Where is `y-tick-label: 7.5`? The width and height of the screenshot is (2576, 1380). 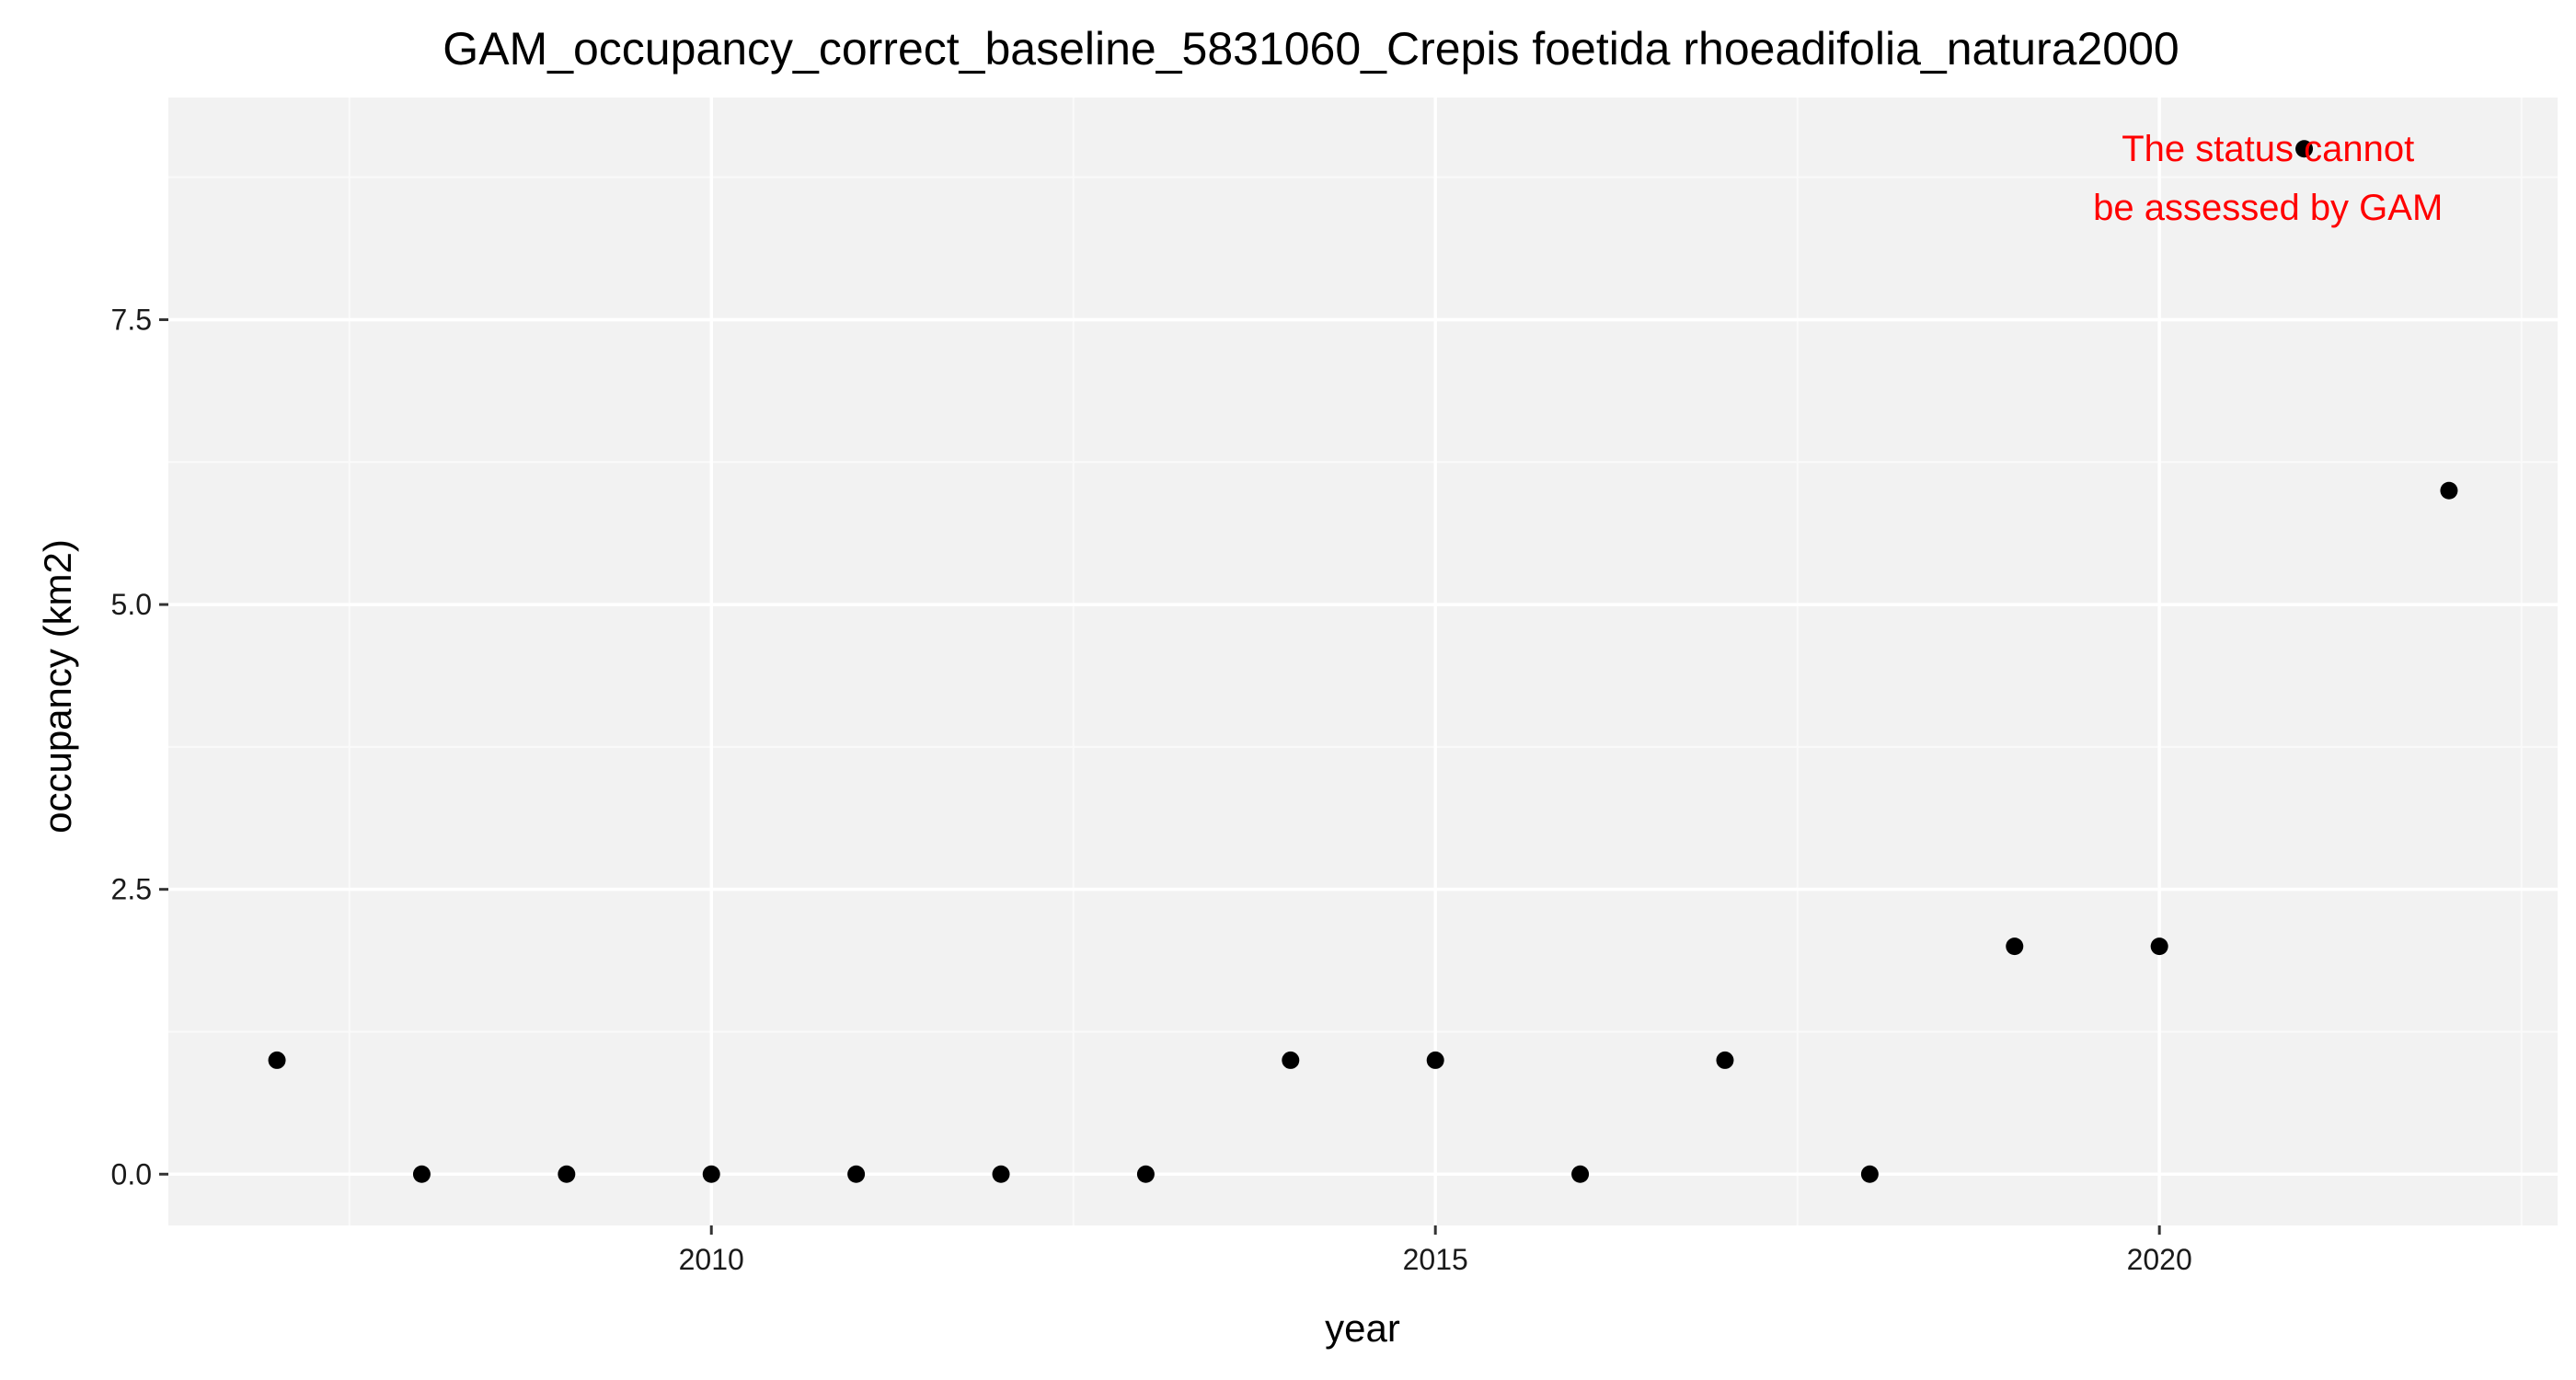 y-tick-label: 7.5 is located at coordinates (131, 319).